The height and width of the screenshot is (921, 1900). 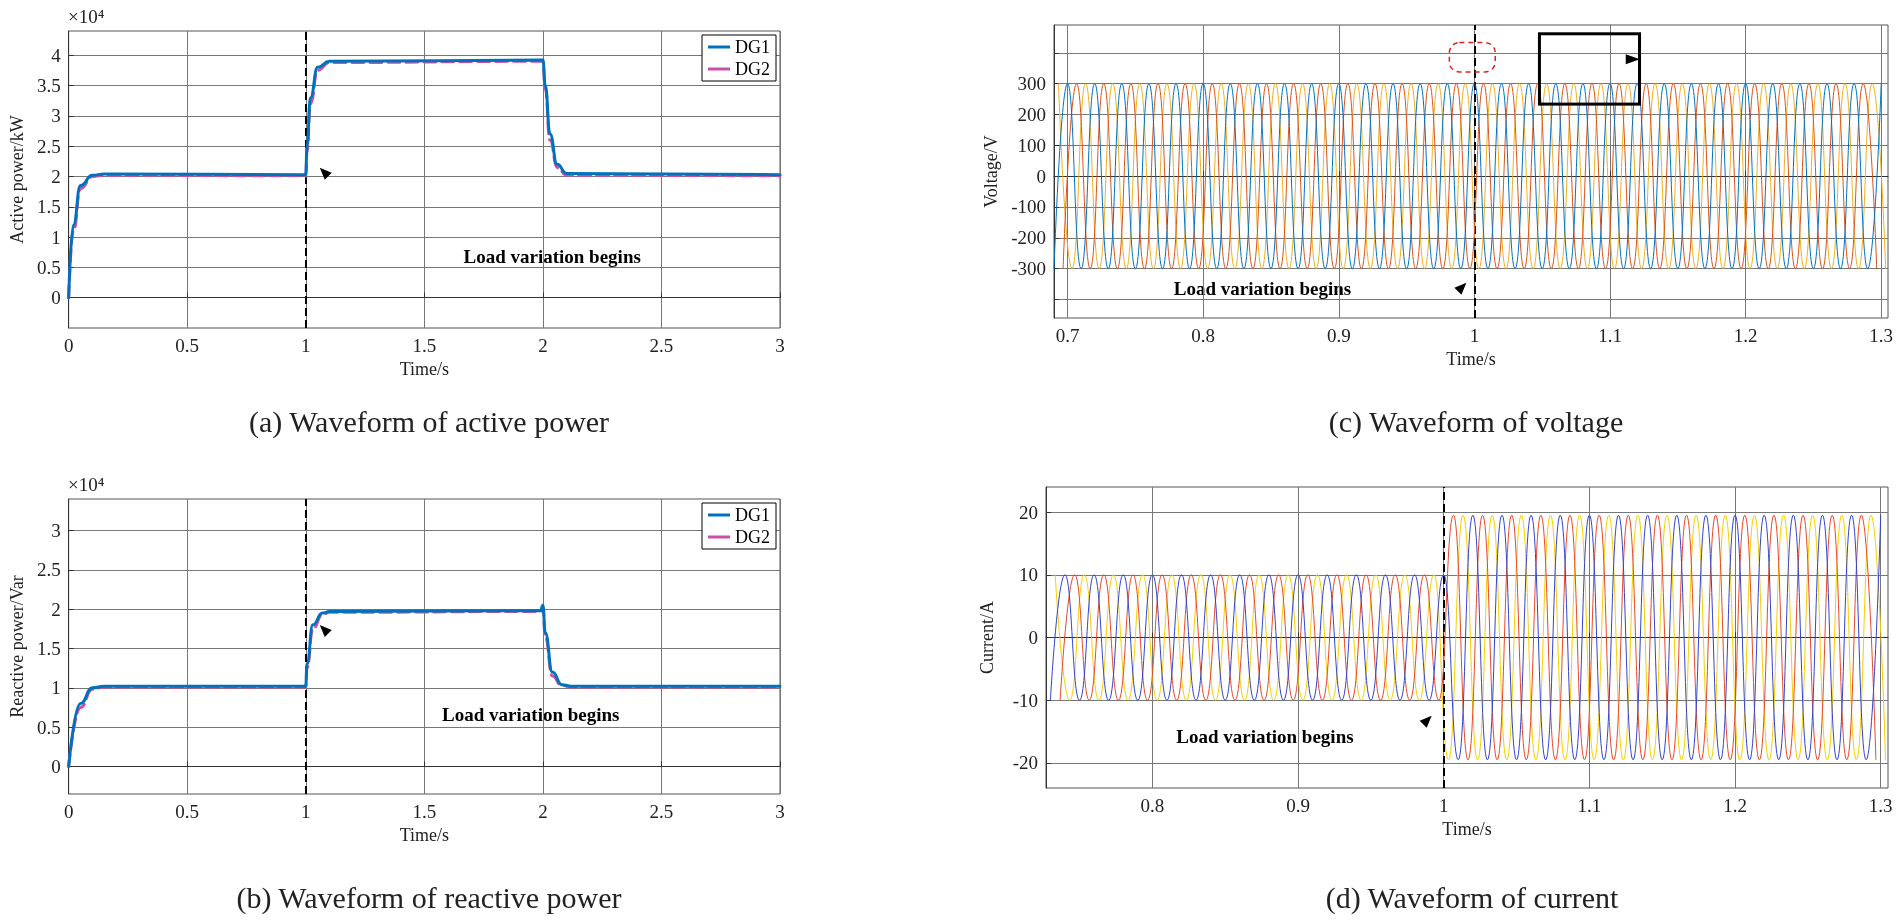 I want to click on text: (a) Waveform of active power, so click(x=429, y=421).